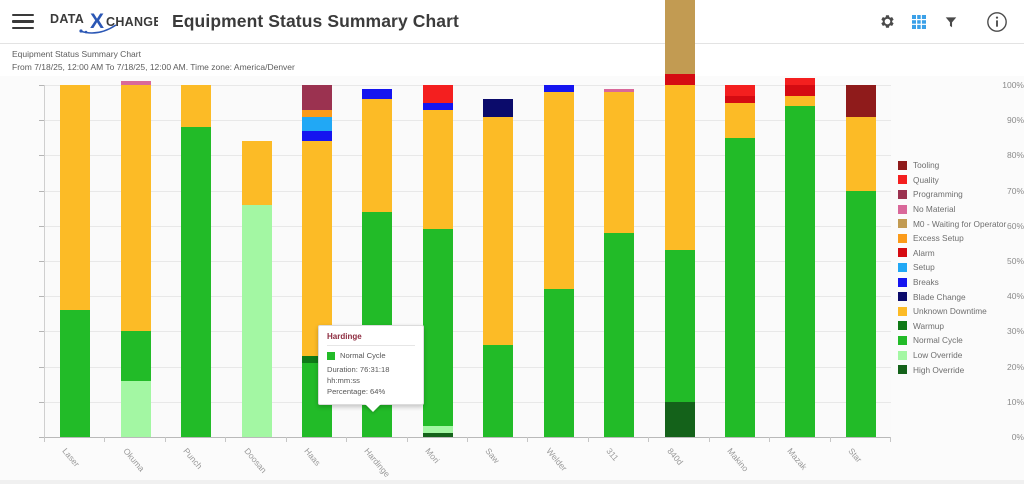  Describe the element at coordinates (961, 180) in the screenshot. I see `legend-item-quality: Quality` at that location.